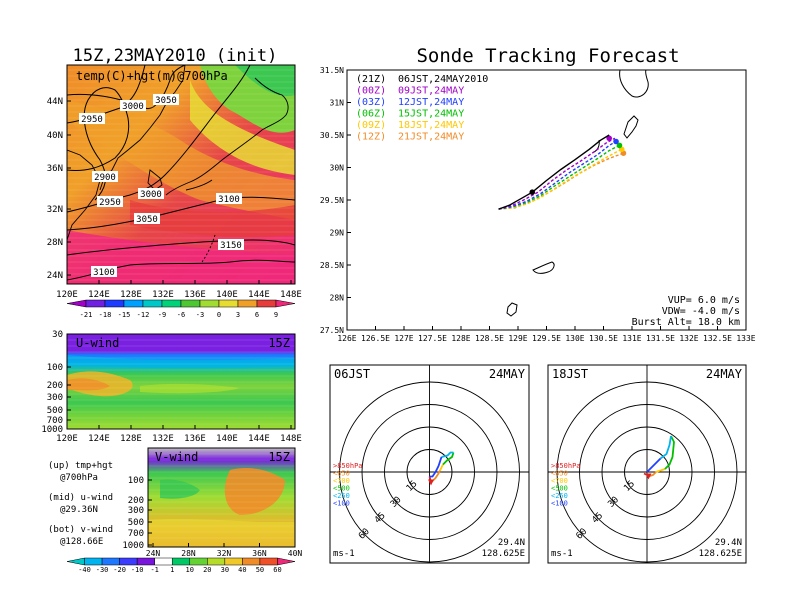 This screenshot has height=616, width=792. Describe the element at coordinates (55, 386) in the screenshot. I see `u-y-tick-label: 200` at that location.